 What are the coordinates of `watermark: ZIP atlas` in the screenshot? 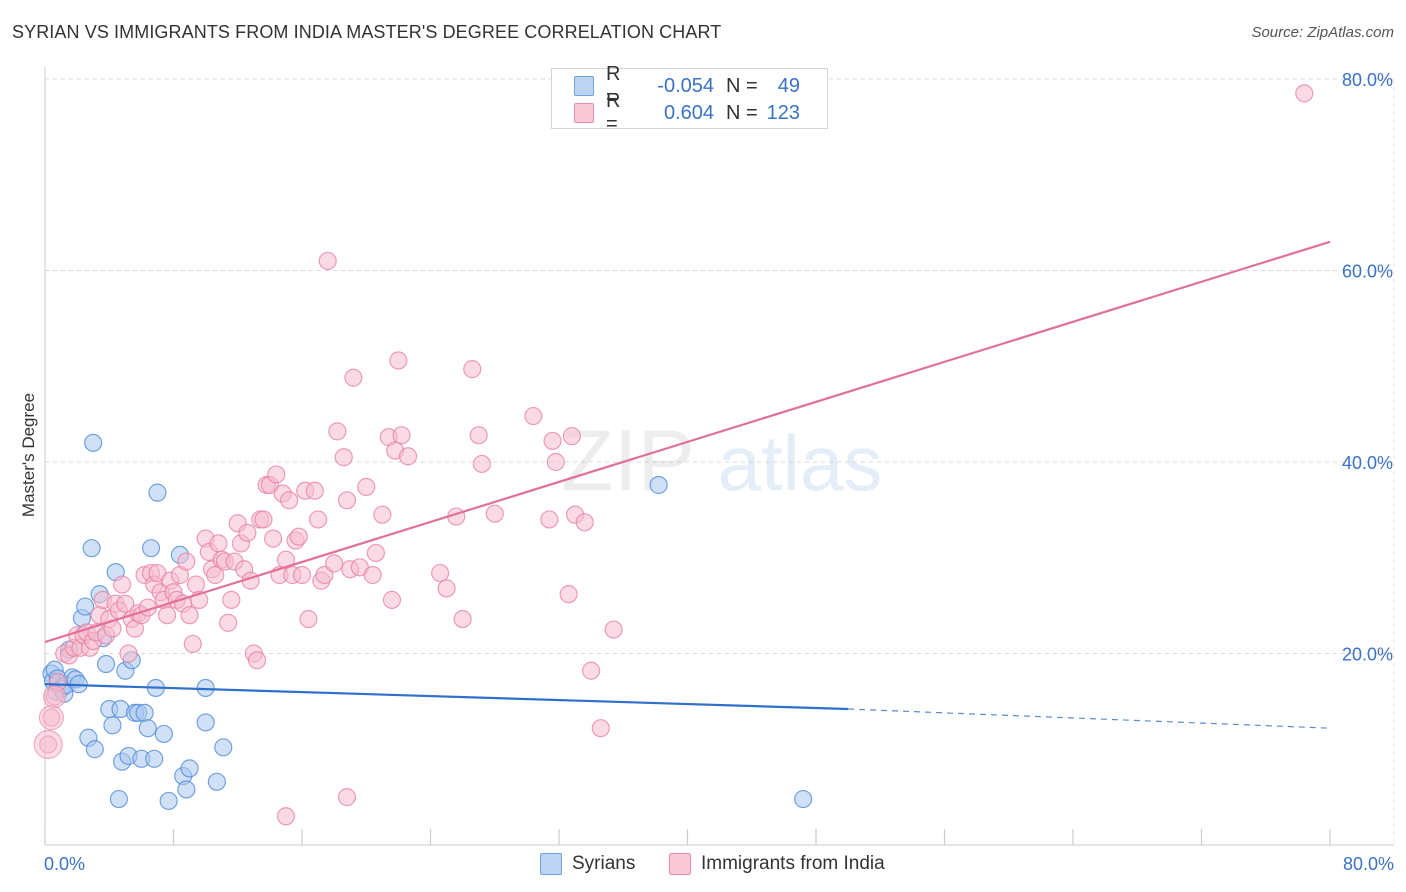 It's located at (721, 461).